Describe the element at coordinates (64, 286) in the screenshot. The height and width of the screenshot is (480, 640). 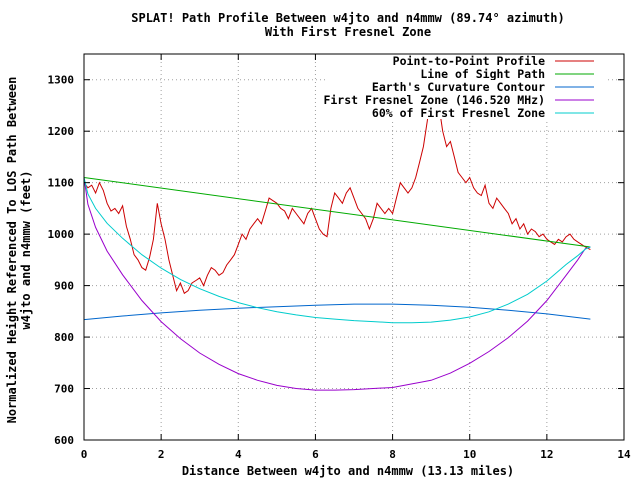
I see `y-tick-label: 900` at that location.